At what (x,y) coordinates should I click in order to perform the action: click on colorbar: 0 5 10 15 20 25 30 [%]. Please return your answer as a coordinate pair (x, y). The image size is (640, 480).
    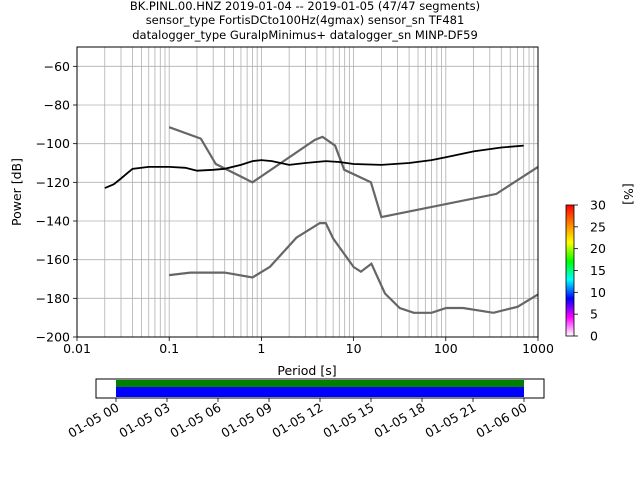
    Looking at the image, I should click on (600, 263).